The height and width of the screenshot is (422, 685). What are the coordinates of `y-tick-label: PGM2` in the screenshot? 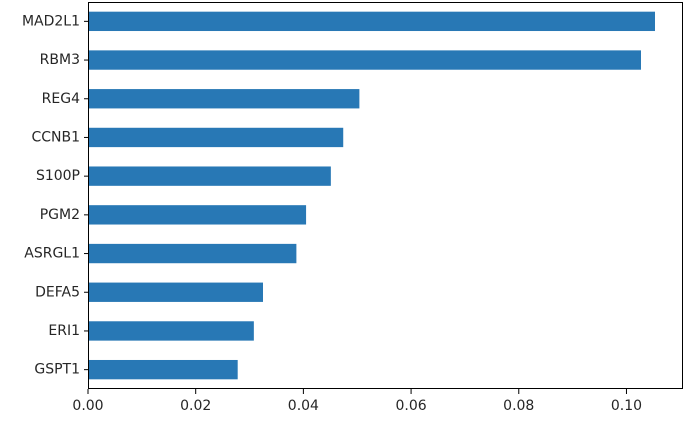 It's located at (60, 215).